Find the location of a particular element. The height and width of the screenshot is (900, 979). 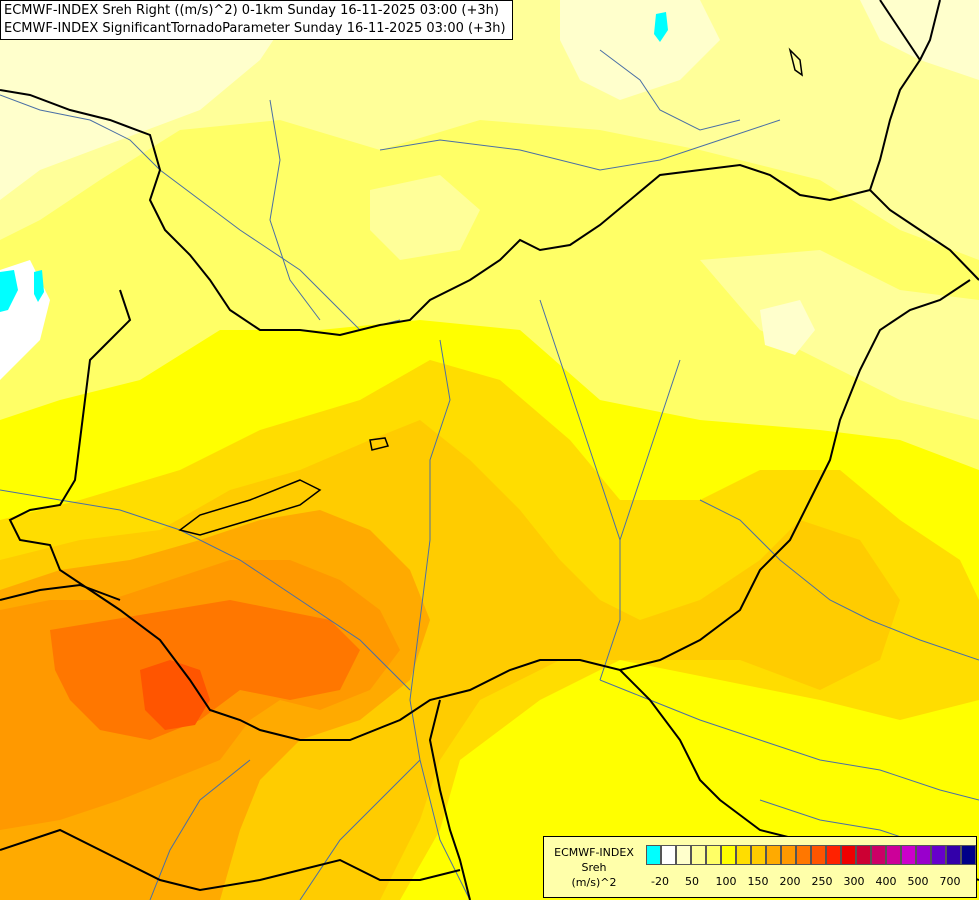

legend-tick-label: 400 is located at coordinates (886, 881).